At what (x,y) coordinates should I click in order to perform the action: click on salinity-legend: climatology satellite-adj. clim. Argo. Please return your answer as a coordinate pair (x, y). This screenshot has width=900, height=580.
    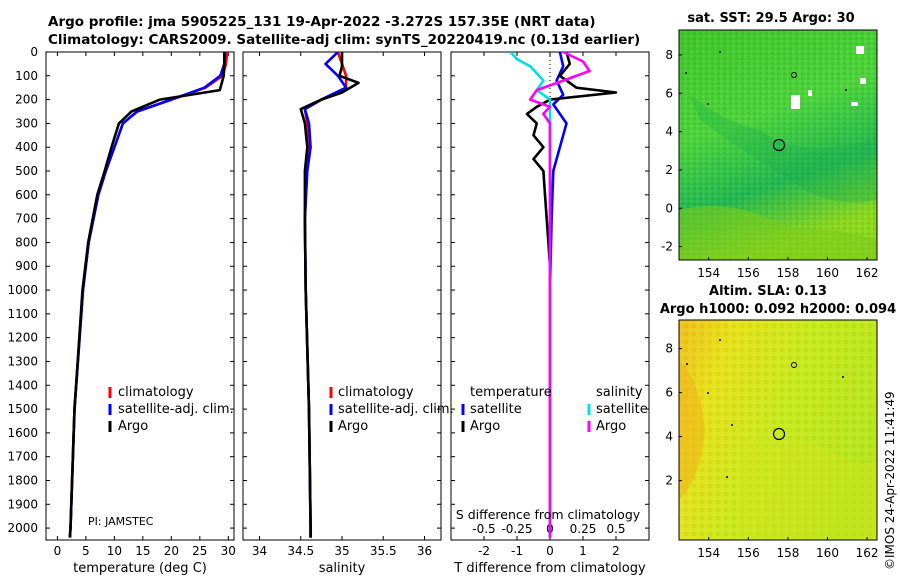
    Looking at the image, I should click on (391, 409).